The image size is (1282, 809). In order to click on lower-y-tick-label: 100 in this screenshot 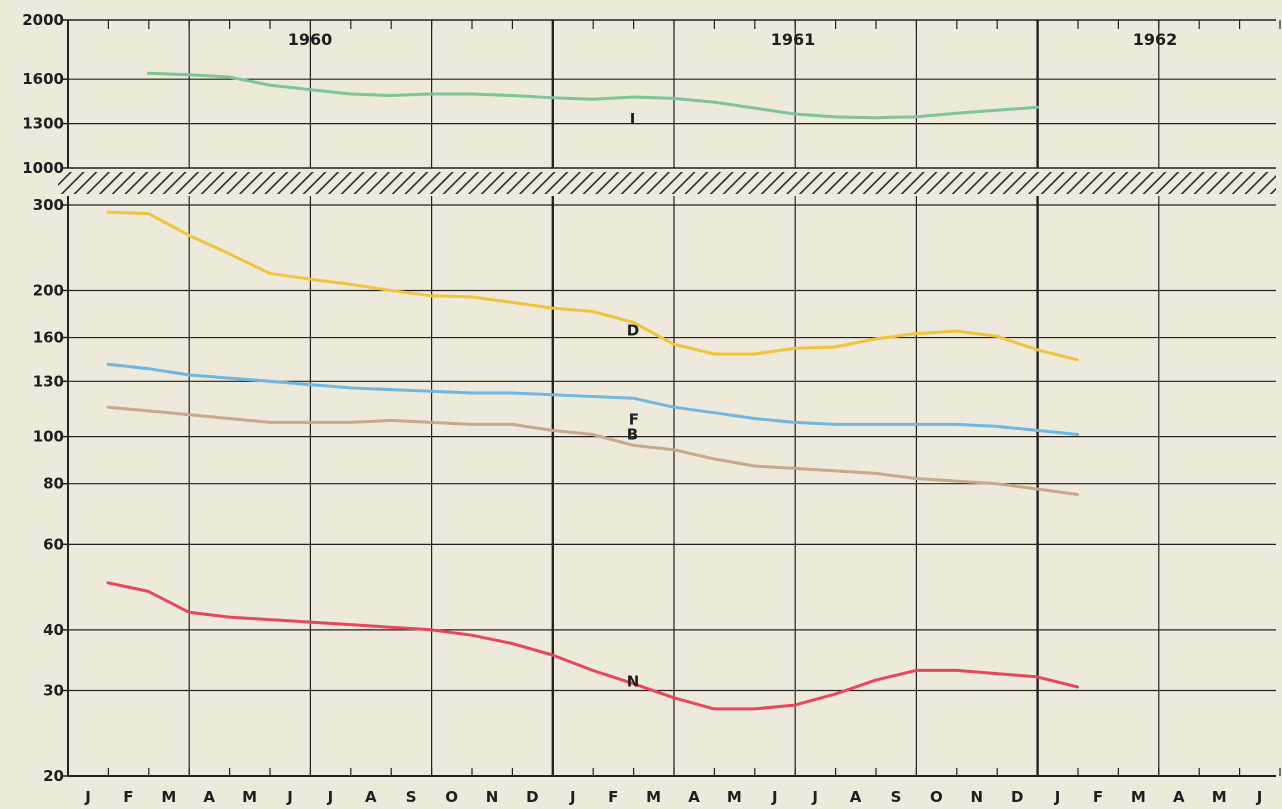, I will do `click(48, 437)`.